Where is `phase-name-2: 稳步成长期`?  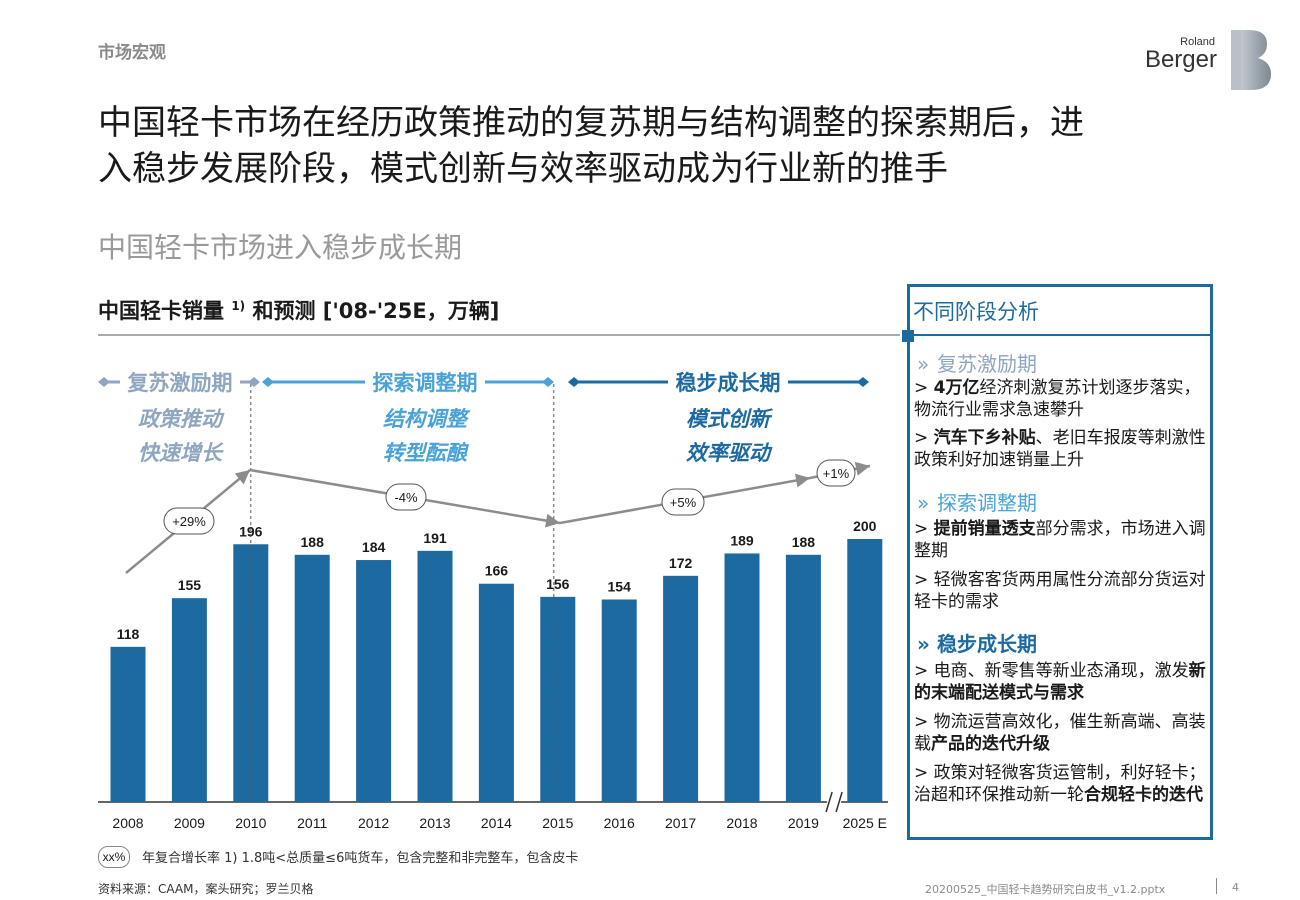 phase-name-2: 稳步成长期 is located at coordinates (728, 383).